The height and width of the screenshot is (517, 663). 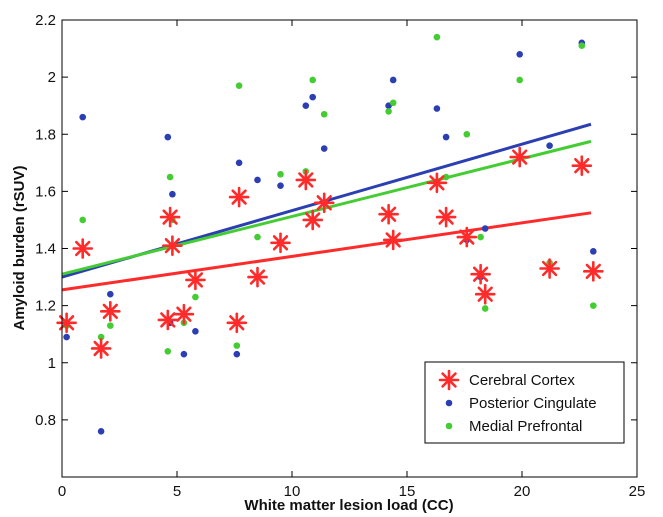 What do you see at coordinates (525, 426) in the screenshot?
I see `legend-label-medial-prefrontal: Medial Prefrontal` at bounding box center [525, 426].